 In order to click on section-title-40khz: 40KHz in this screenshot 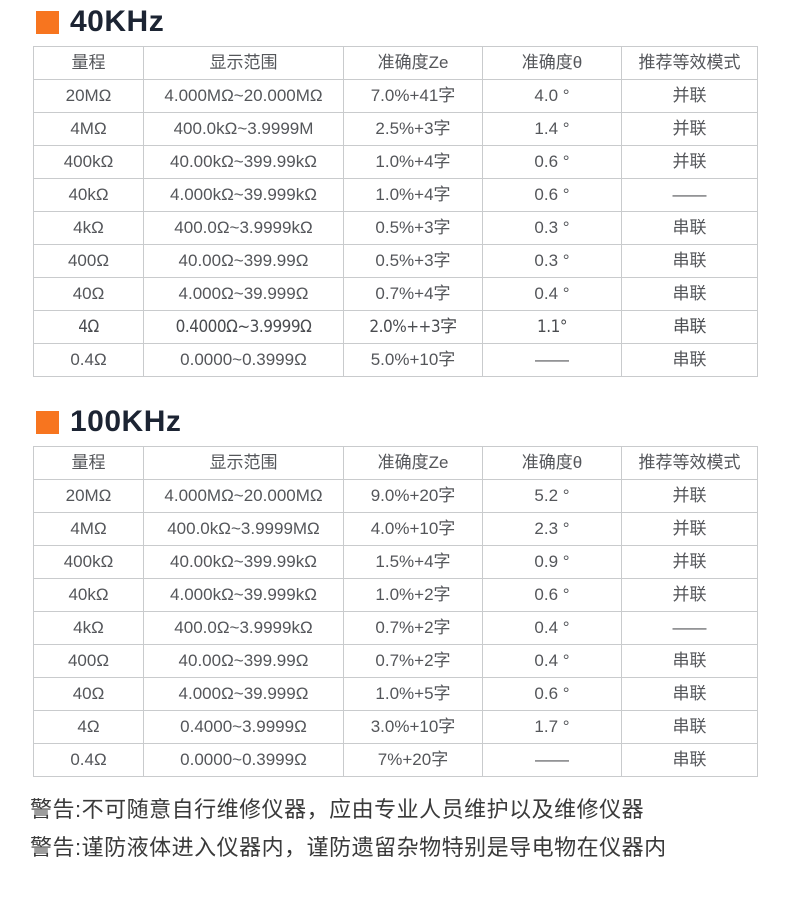, I will do `click(117, 21)`.